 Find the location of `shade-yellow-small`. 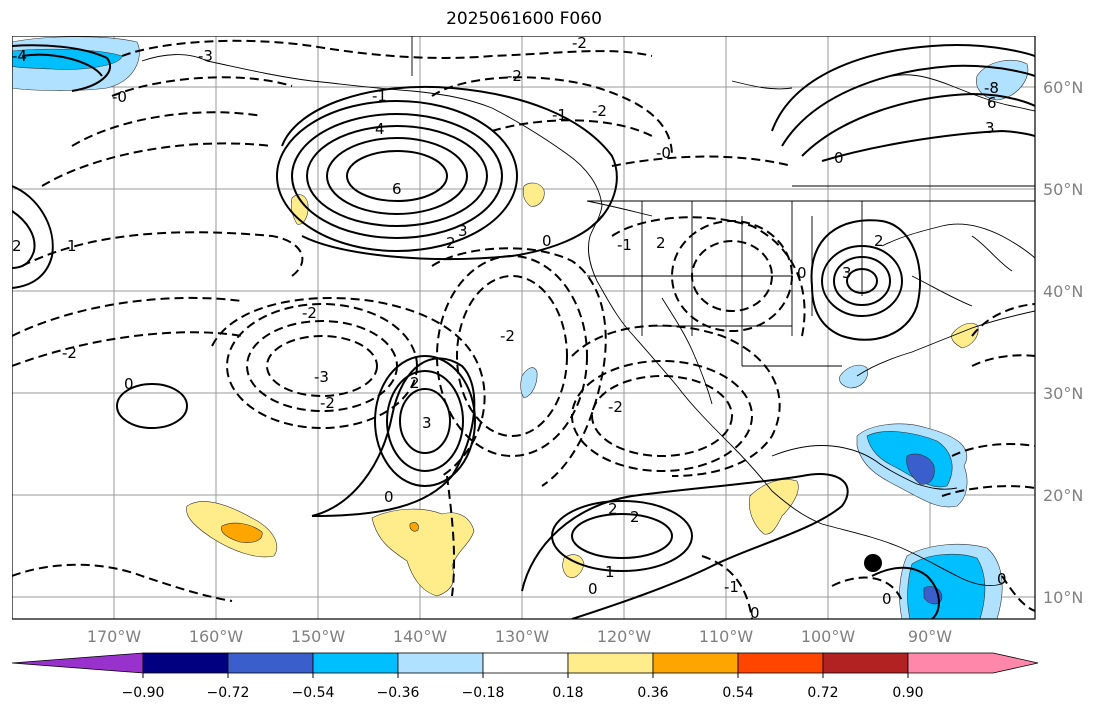

shade-yellow-small is located at coordinates (573, 566).